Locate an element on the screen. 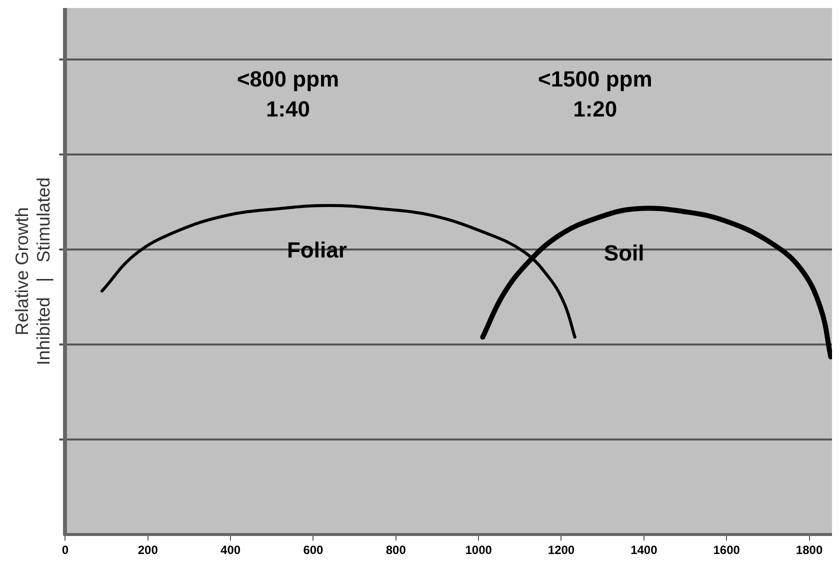 This screenshot has height=569, width=840. text: <800 ppm 1:40 is located at coordinates (288, 94).